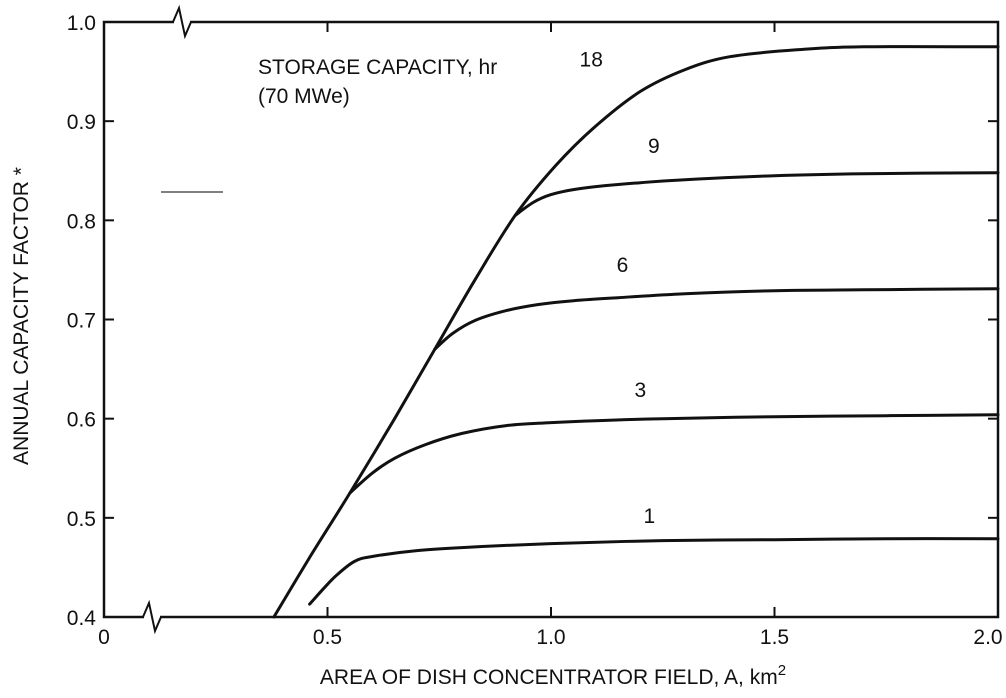 The height and width of the screenshot is (698, 1006). I want to click on x-tick-label: 1.0, so click(550, 637).